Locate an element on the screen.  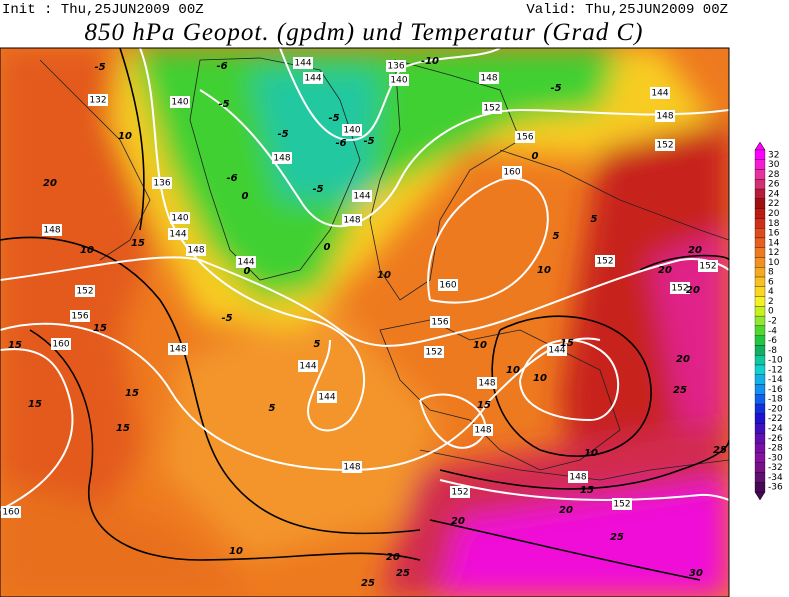
colorbar-label: 10 is located at coordinates (774, 263).